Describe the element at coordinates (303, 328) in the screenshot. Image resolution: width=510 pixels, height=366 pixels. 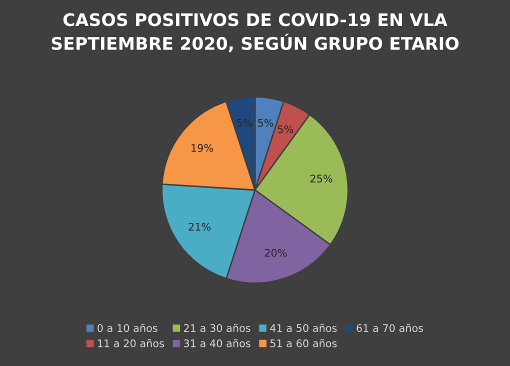
I see `legend-label: 41 a 50 años` at that location.